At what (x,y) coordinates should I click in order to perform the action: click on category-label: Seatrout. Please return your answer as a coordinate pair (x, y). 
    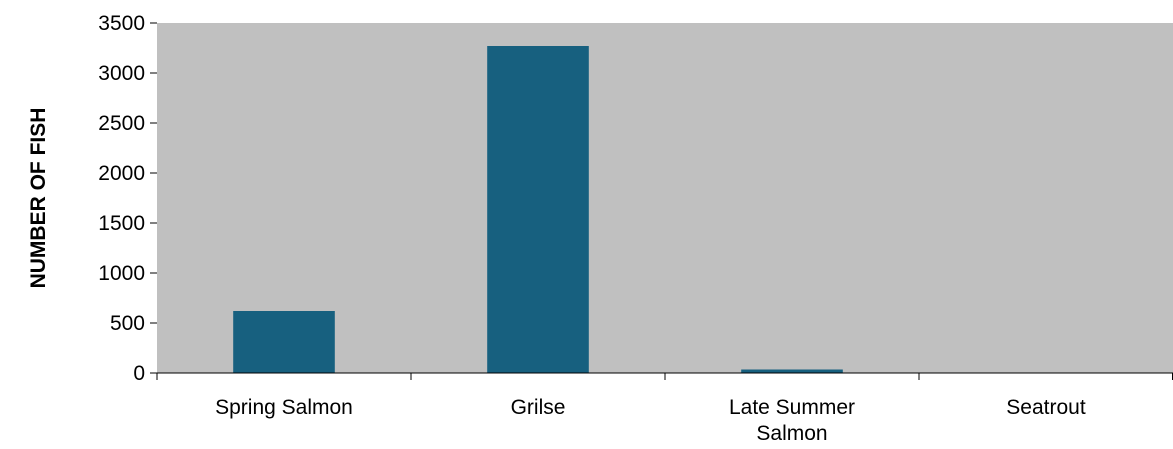
    Looking at the image, I should click on (1046, 407).